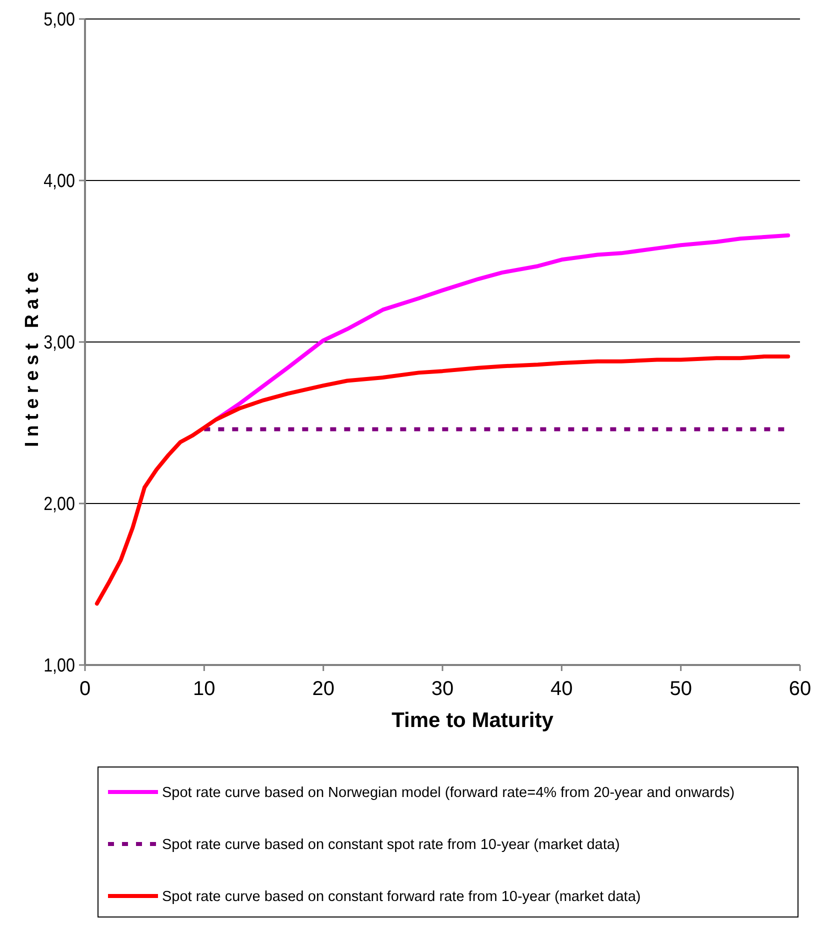 The height and width of the screenshot is (925, 818). What do you see at coordinates (323, 689) in the screenshot?
I see `x-tick-label: 20` at bounding box center [323, 689].